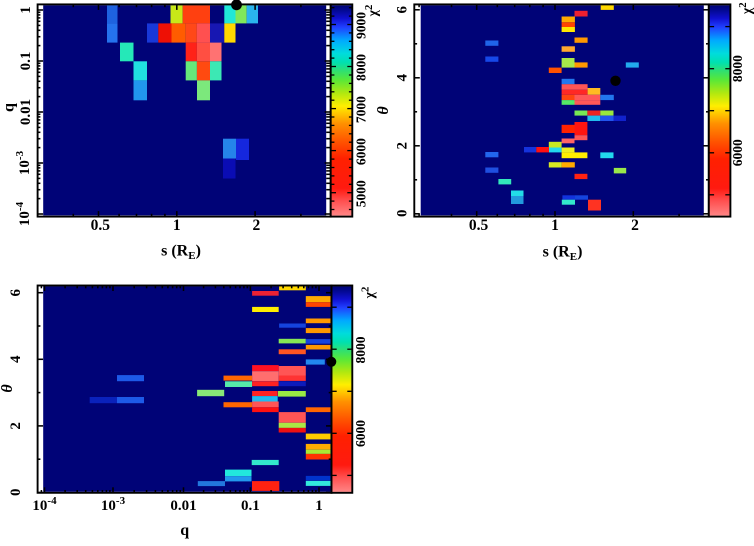 The height and width of the screenshot is (546, 754). What do you see at coordinates (361, 193) in the screenshot?
I see `svg-text: 5000` at bounding box center [361, 193].